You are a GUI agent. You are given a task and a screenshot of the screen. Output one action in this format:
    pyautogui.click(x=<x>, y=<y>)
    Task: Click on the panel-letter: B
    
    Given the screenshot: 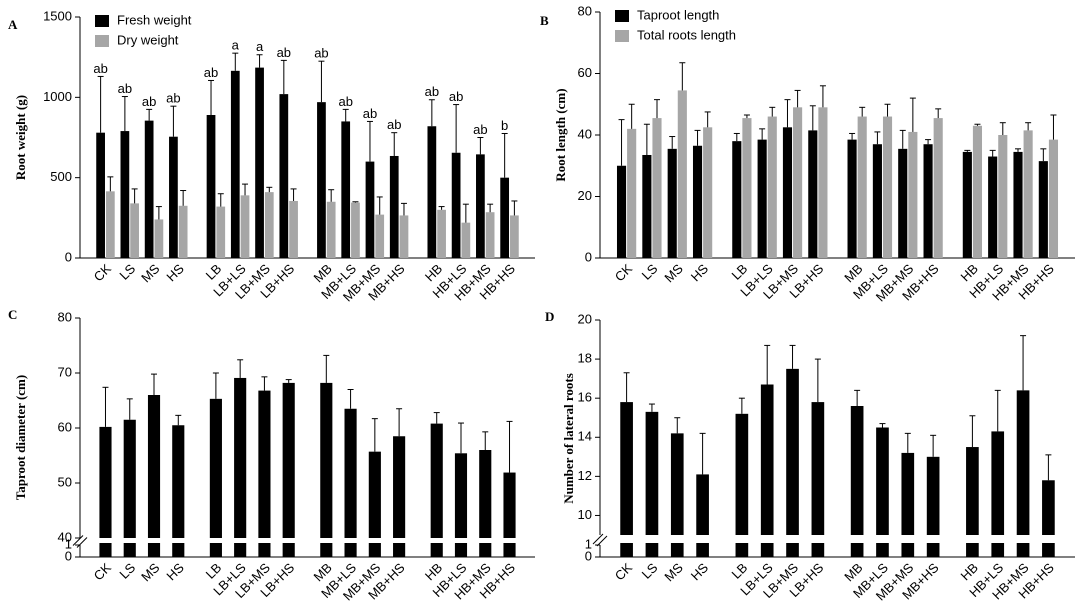 What is the action you would take?
    pyautogui.click(x=544, y=20)
    